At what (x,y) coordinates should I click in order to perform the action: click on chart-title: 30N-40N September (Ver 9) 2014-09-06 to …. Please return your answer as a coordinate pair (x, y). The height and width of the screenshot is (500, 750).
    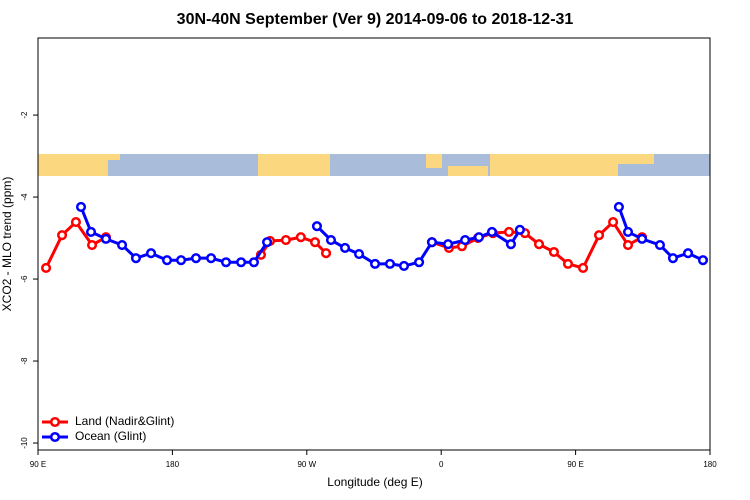
    Looking at the image, I should click on (375, 19).